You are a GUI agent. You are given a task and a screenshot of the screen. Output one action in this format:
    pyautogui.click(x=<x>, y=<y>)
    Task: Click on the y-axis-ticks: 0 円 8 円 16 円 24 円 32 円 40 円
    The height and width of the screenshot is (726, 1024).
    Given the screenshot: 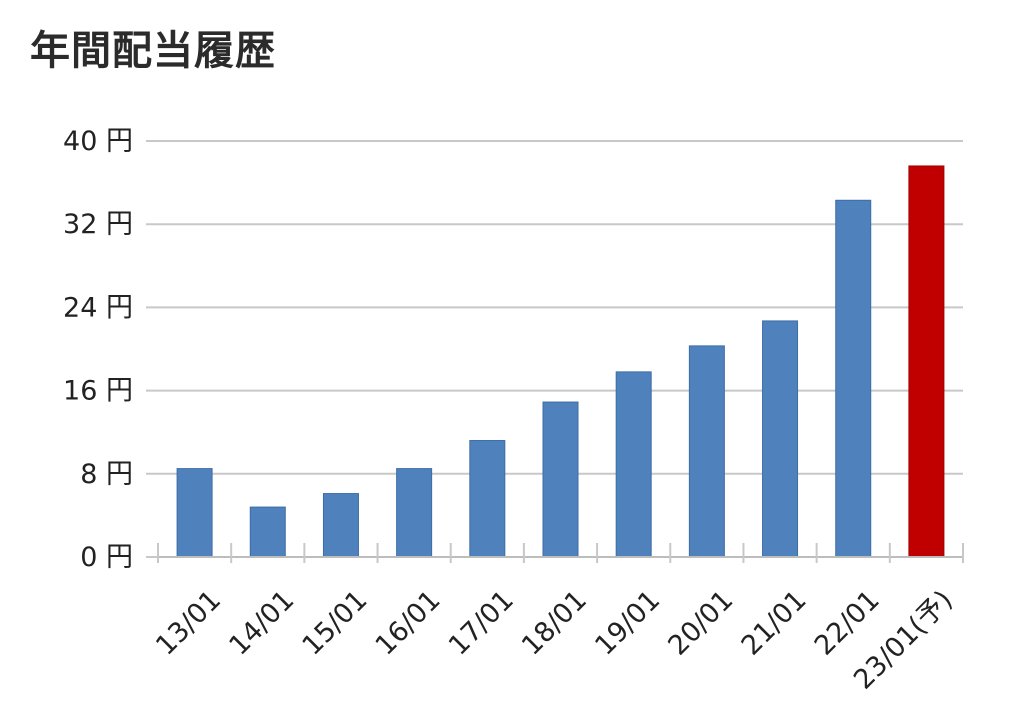 What is the action you would take?
    pyautogui.click(x=98, y=349)
    